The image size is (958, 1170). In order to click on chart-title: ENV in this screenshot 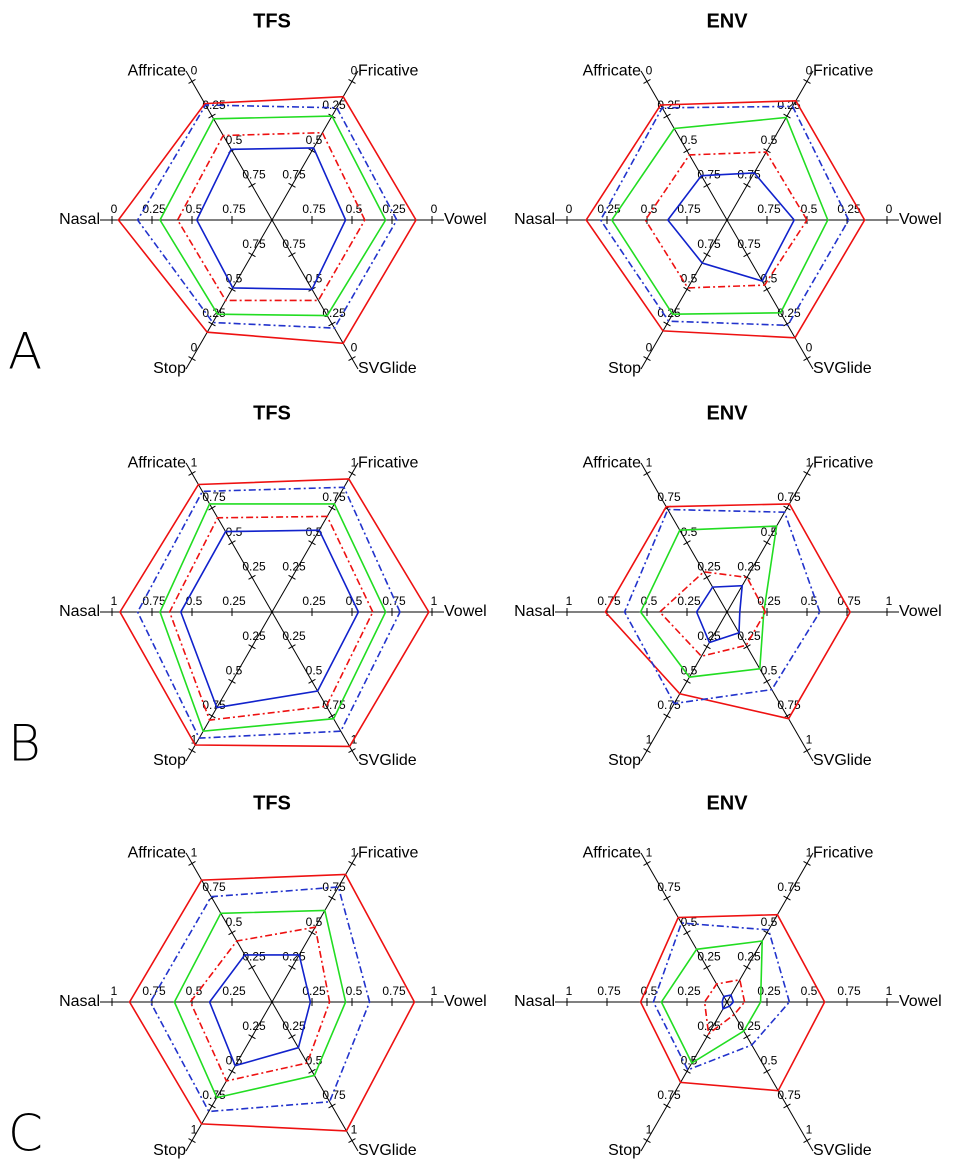, I will do `click(727, 413)`.